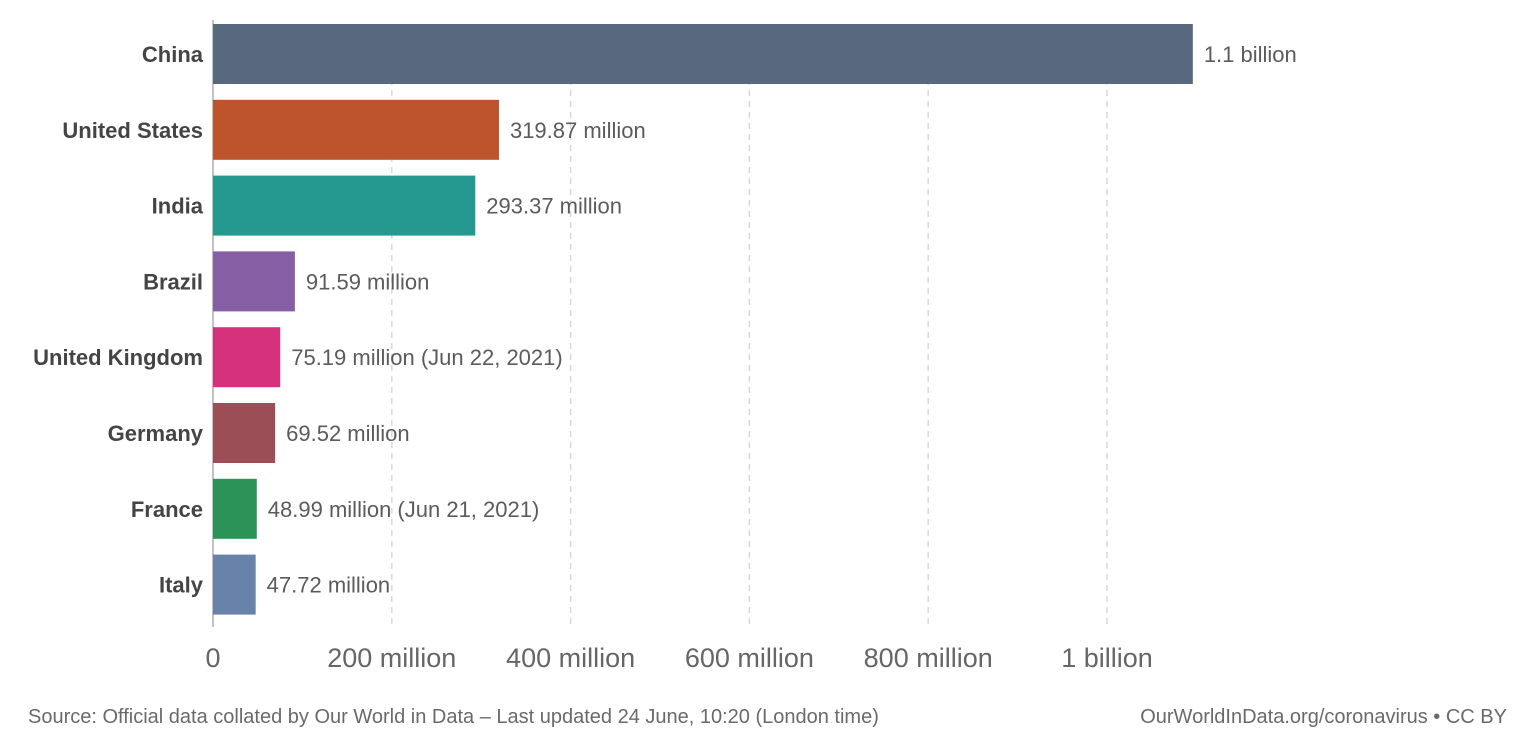 The image size is (1535, 746). What do you see at coordinates (247, 357) in the screenshot?
I see `bar-united-kingdom` at bounding box center [247, 357].